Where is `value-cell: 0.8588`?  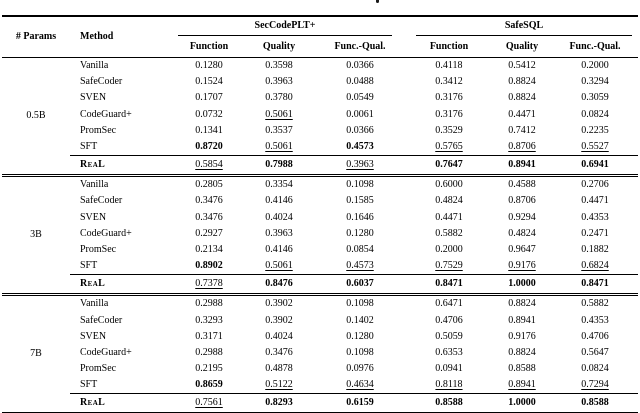
value-cell: 0.8588 is located at coordinates (449, 402).